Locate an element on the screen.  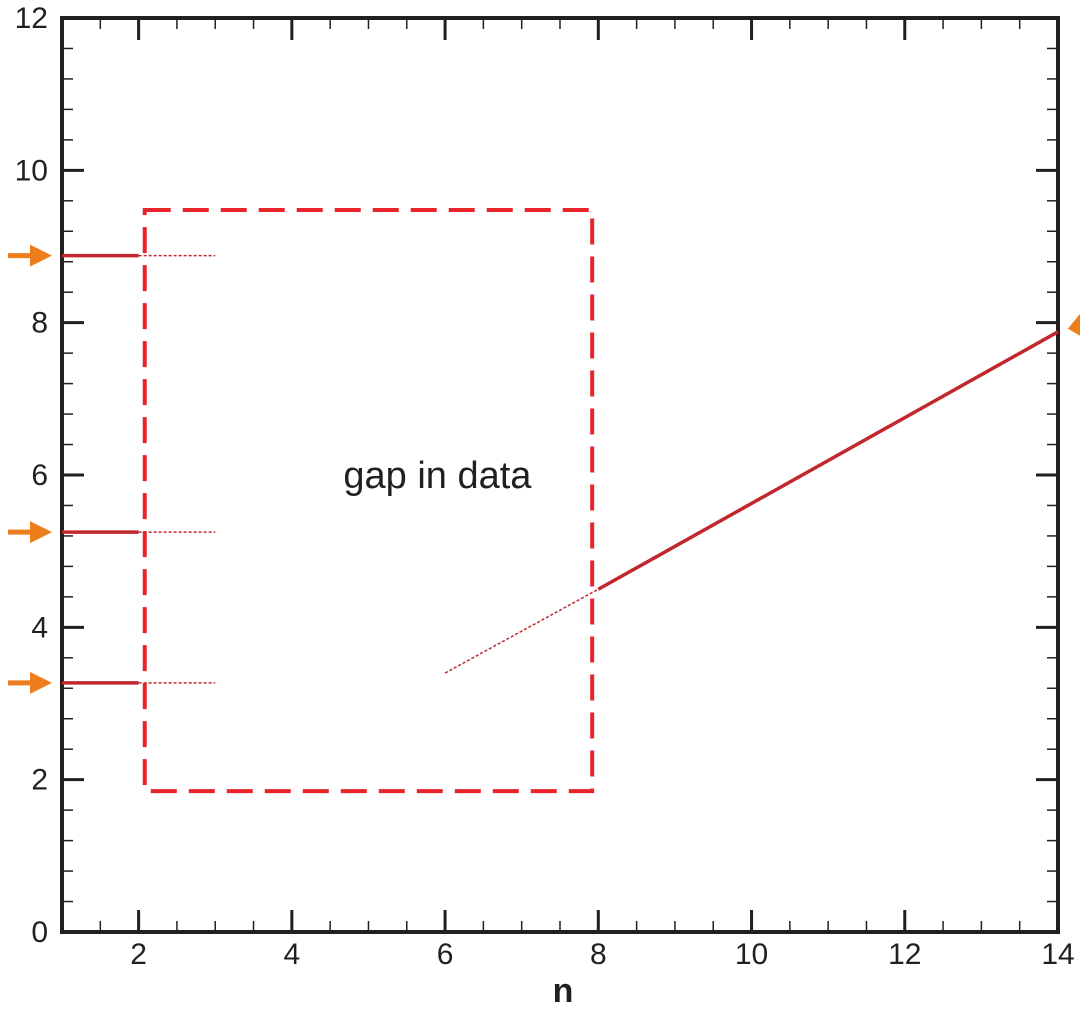
y-tick-label: 6 is located at coordinates (39, 475).